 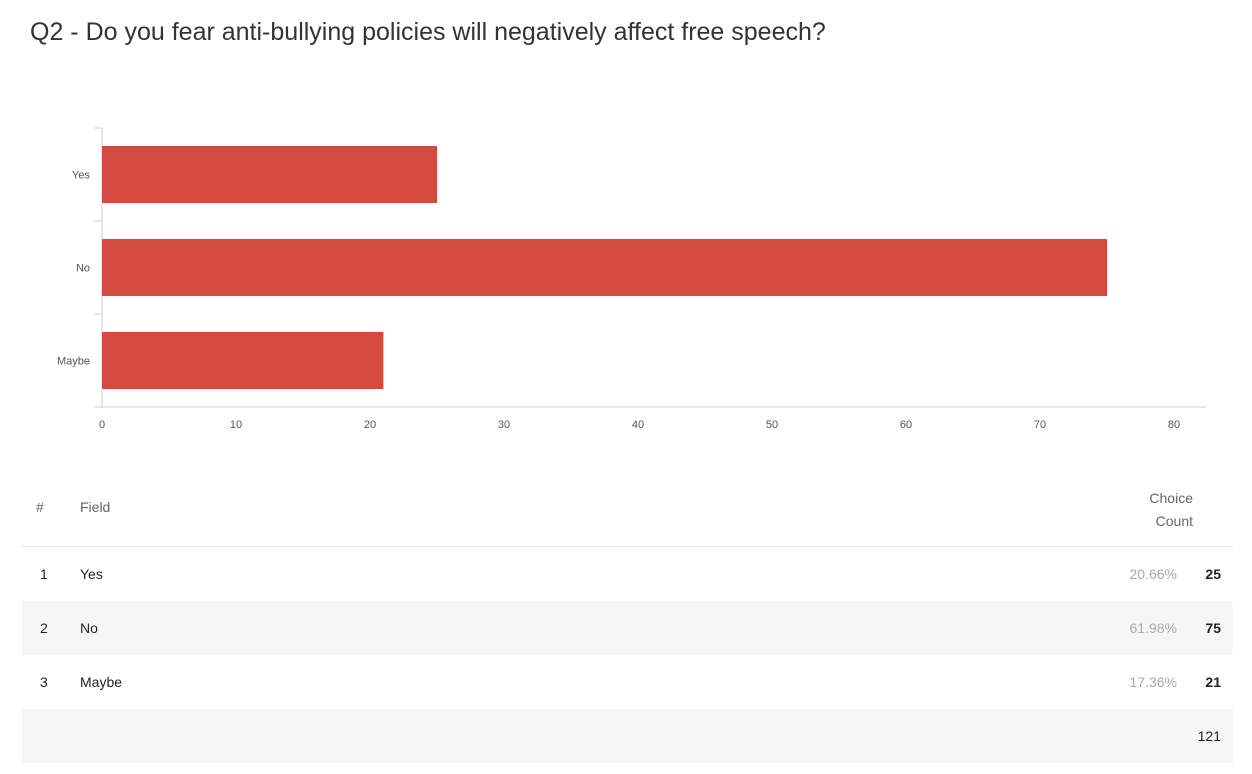 I want to click on table-header: # Field Choice Count, so click(x=627, y=508).